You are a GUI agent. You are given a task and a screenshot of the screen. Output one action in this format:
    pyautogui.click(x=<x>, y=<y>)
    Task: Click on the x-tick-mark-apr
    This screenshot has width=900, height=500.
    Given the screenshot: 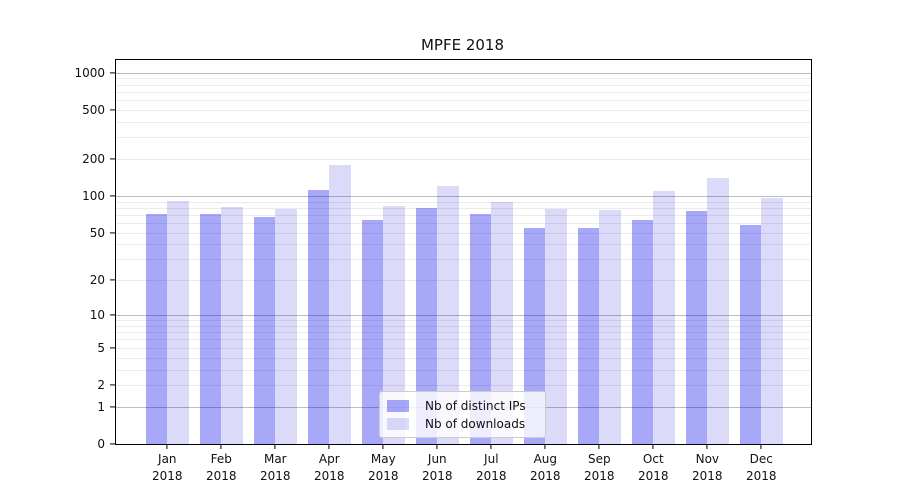 What is the action you would take?
    pyautogui.click(x=329, y=446)
    